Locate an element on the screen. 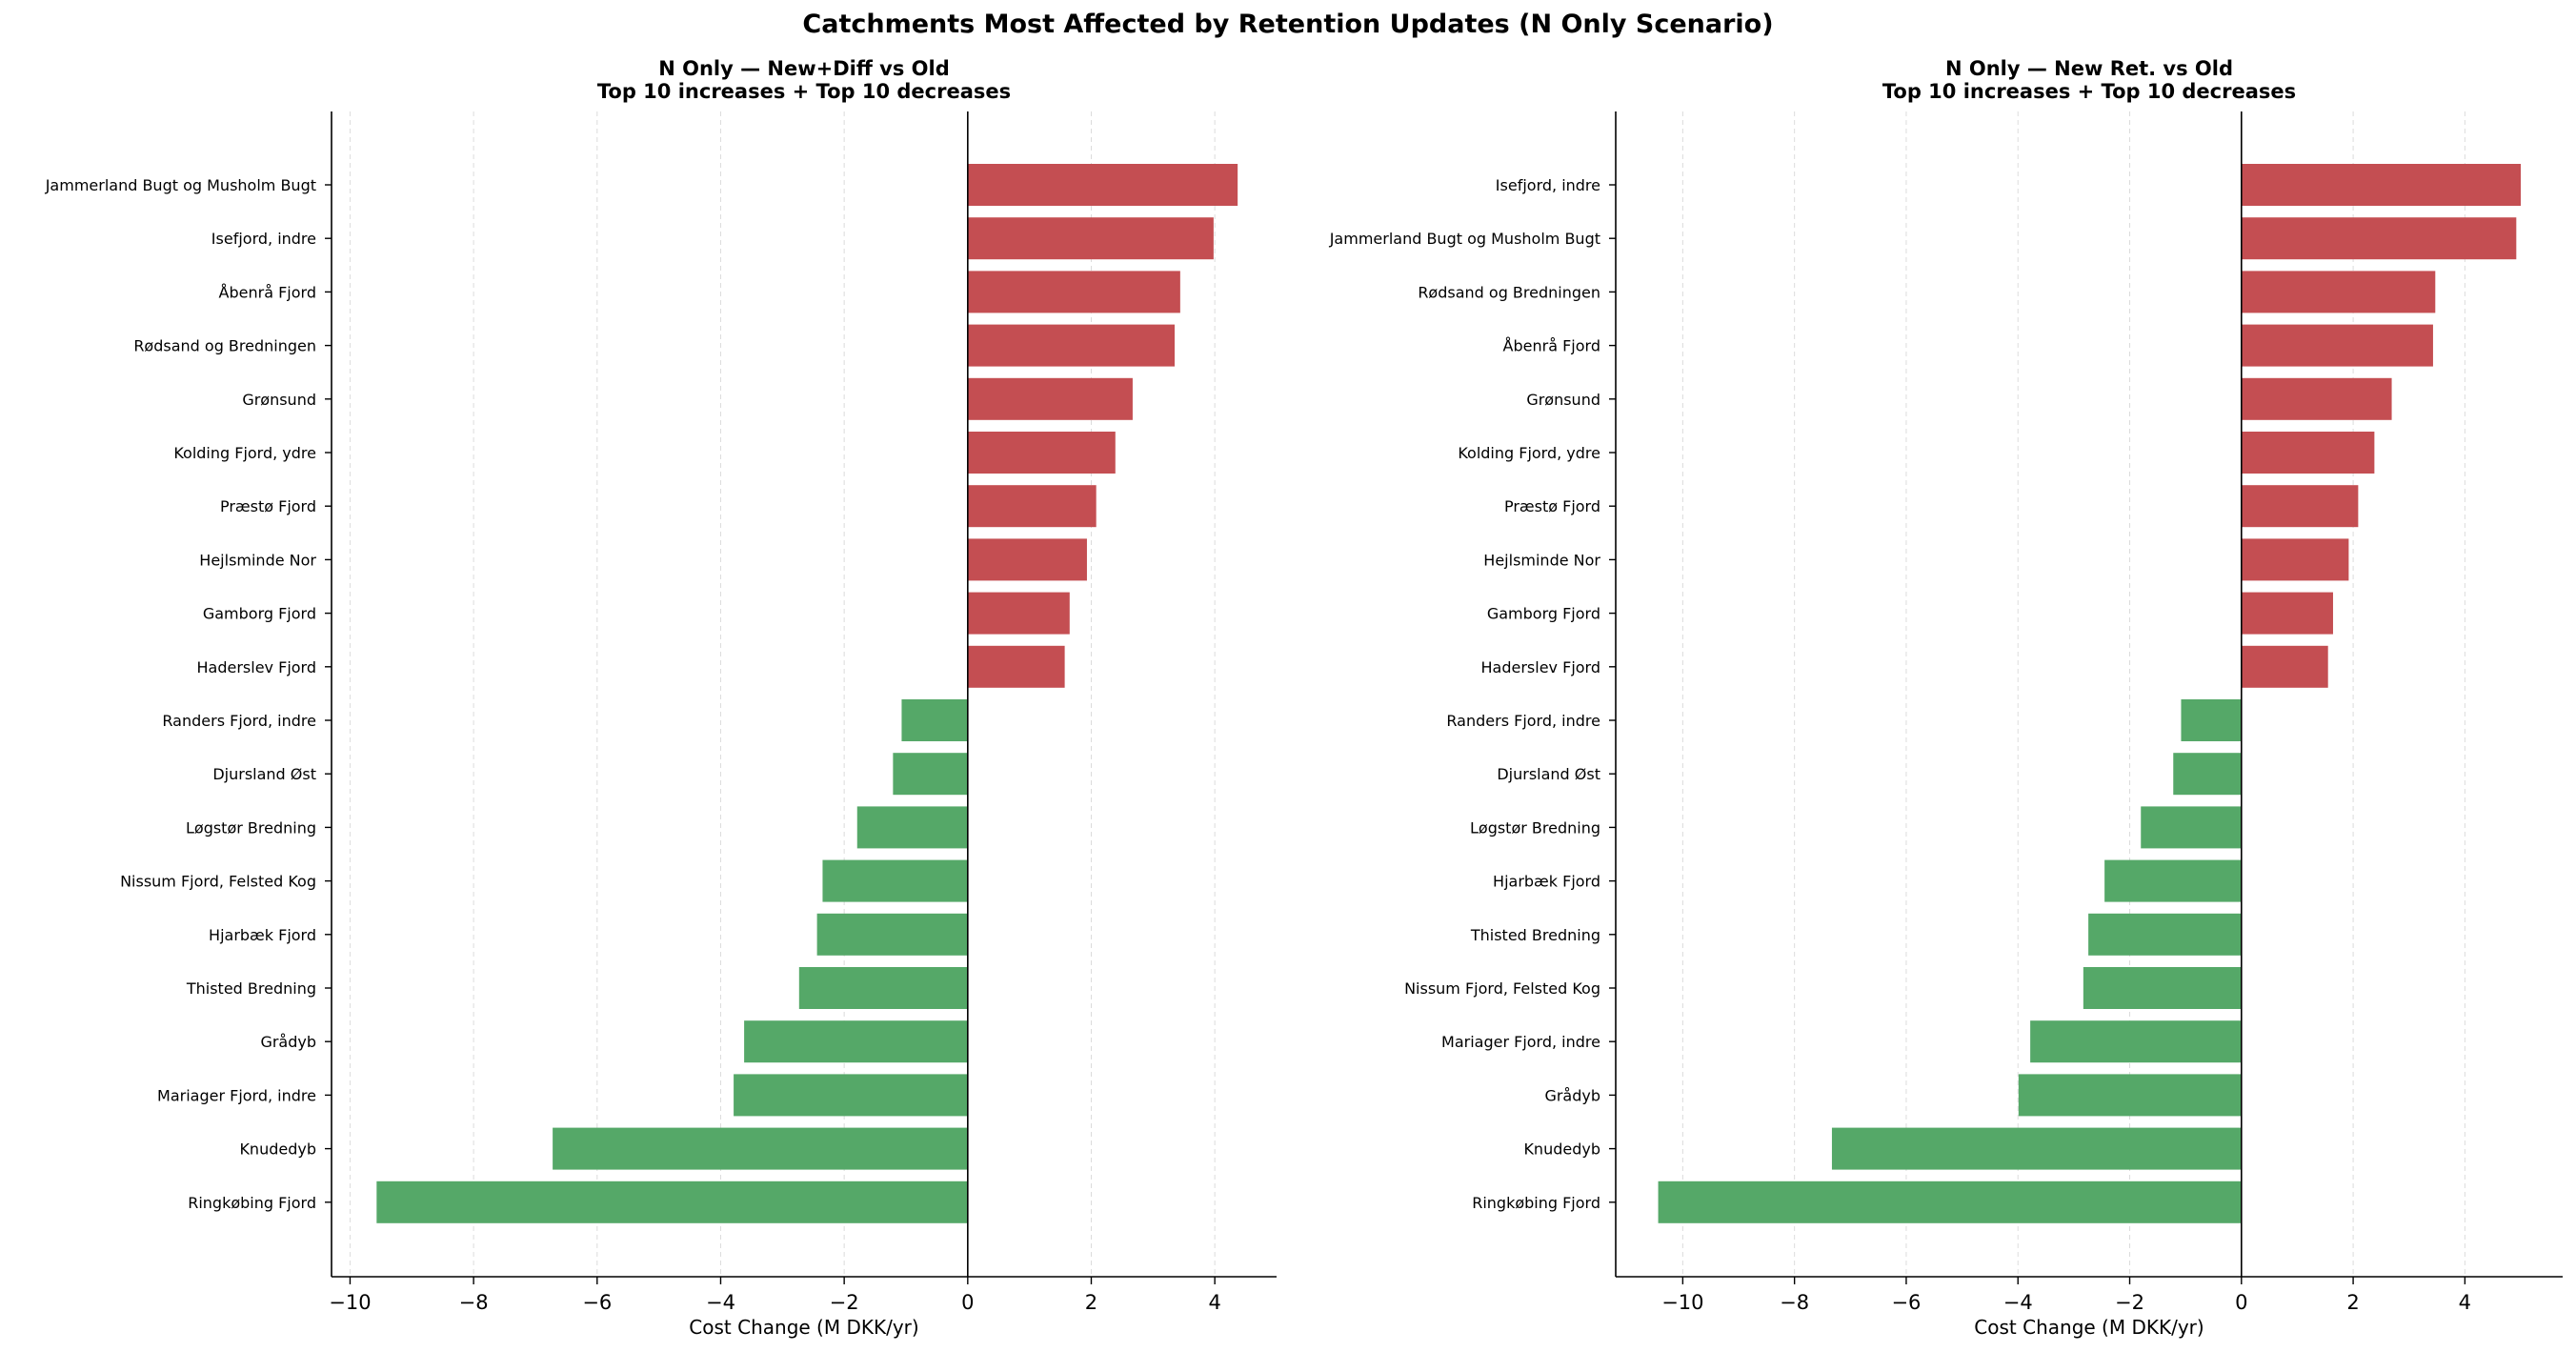 The width and height of the screenshot is (2576, 1352). x-tick-label: −8 is located at coordinates (474, 1302).